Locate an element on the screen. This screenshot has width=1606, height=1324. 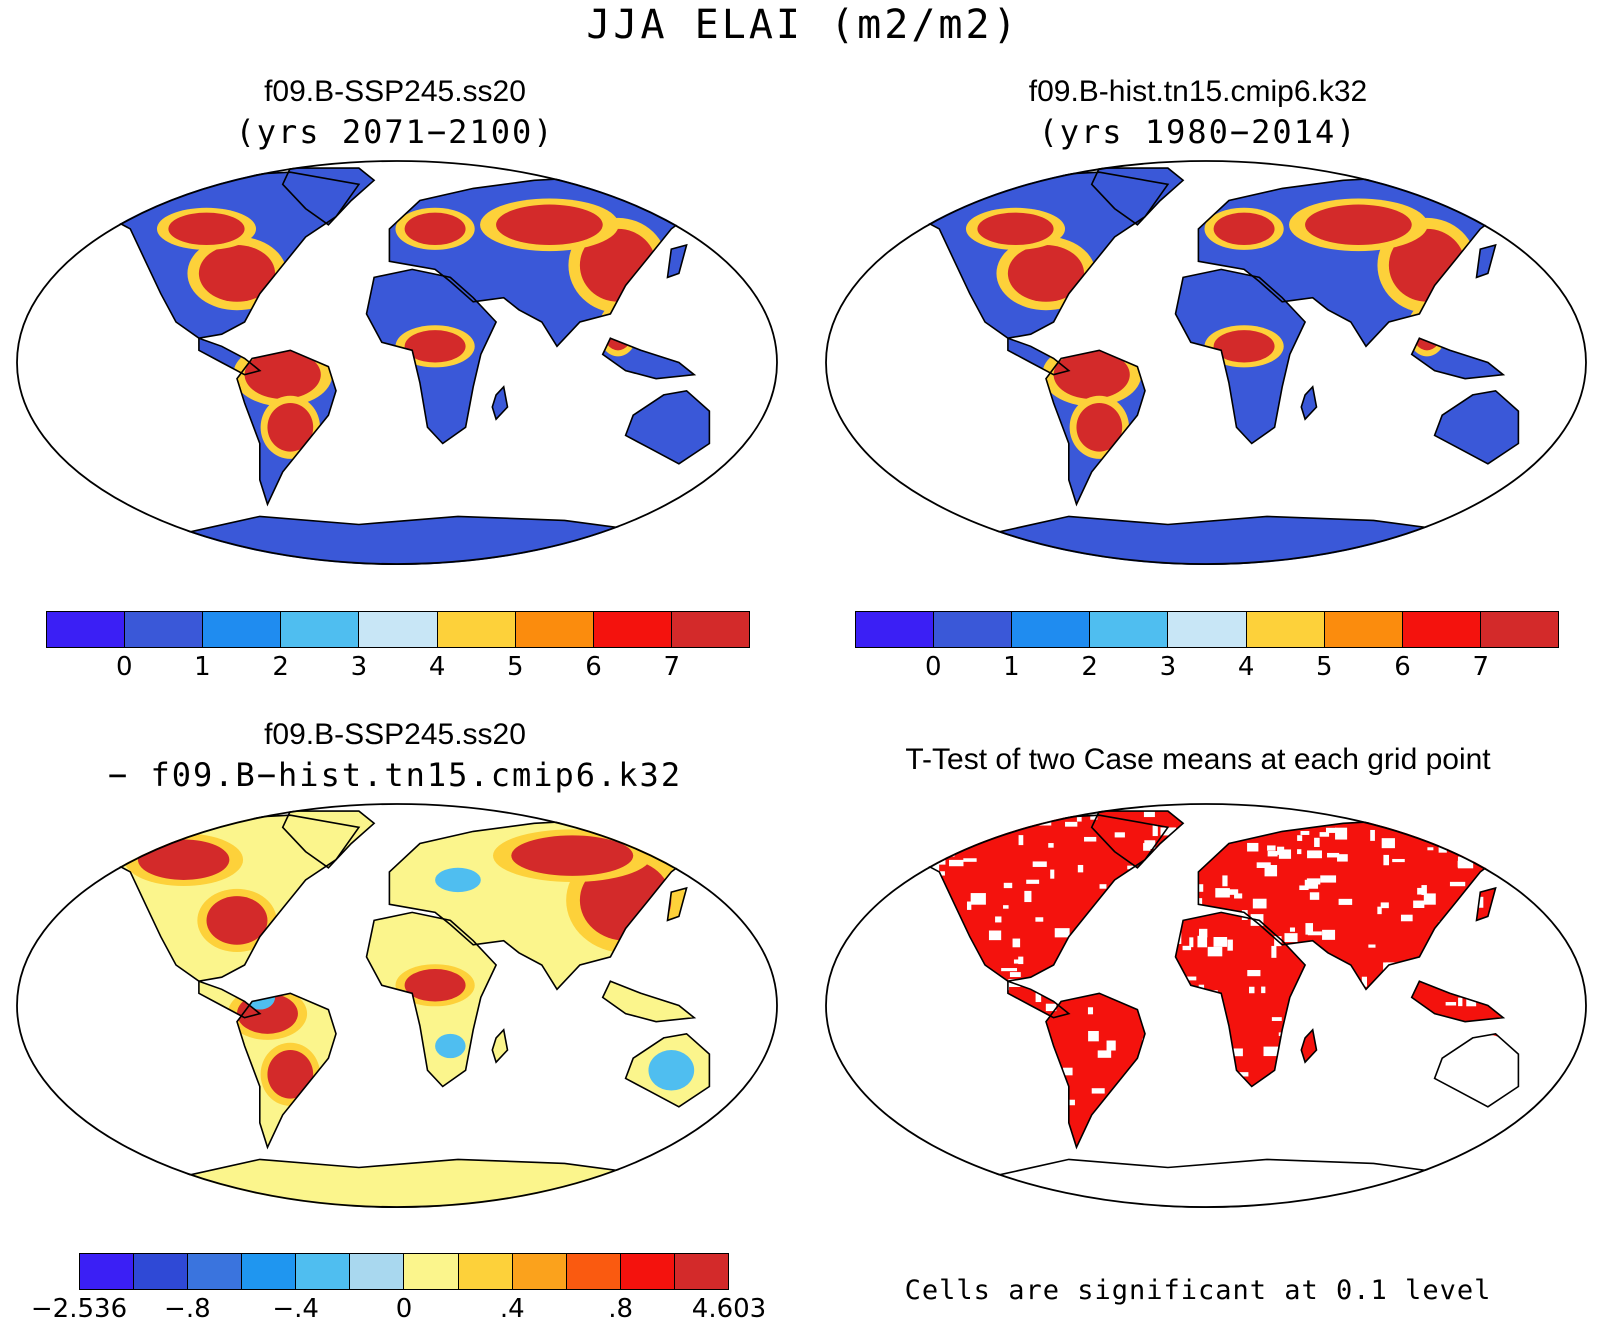
coastline-north-america is located at coordinates (225, 255).